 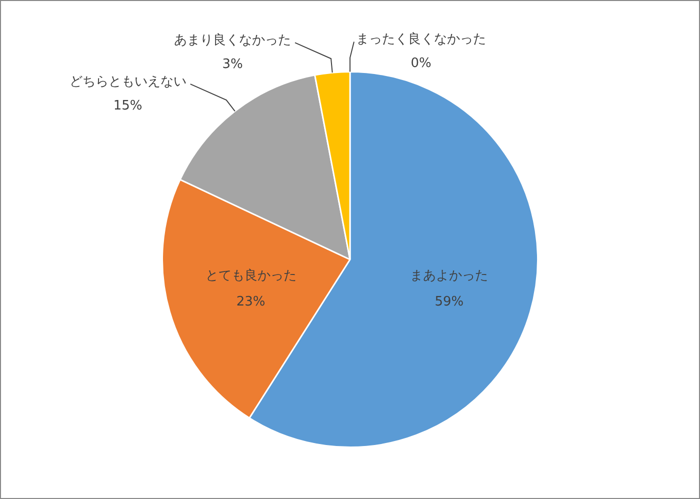 What do you see at coordinates (233, 40) in the screenshot?
I see `slice-label: あまり良くなかった` at bounding box center [233, 40].